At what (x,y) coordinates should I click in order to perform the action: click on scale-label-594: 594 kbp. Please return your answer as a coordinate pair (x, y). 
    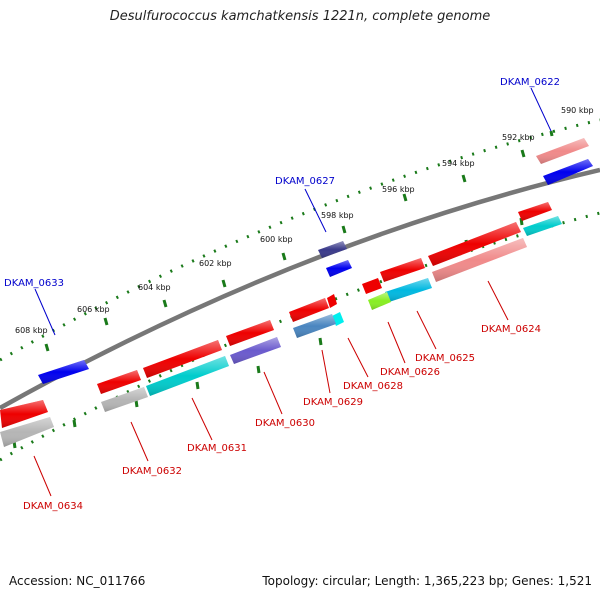
    Looking at the image, I should click on (458, 163).